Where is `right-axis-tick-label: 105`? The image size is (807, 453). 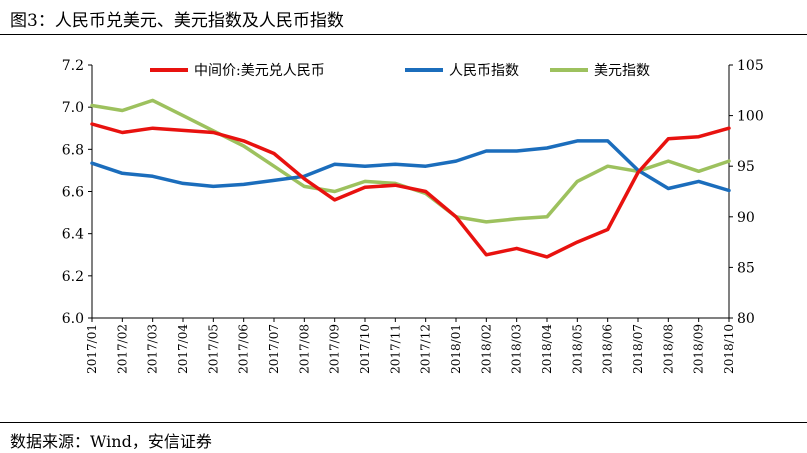 right-axis-tick-label: 105 is located at coordinates (750, 66).